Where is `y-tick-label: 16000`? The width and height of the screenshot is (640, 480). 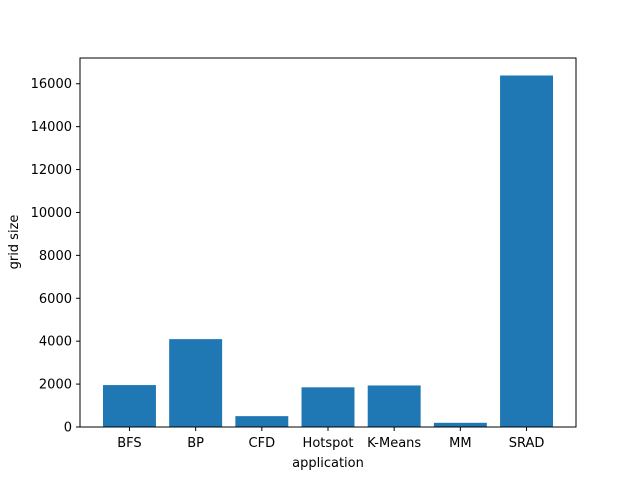
y-tick-label: 16000 is located at coordinates (51, 84).